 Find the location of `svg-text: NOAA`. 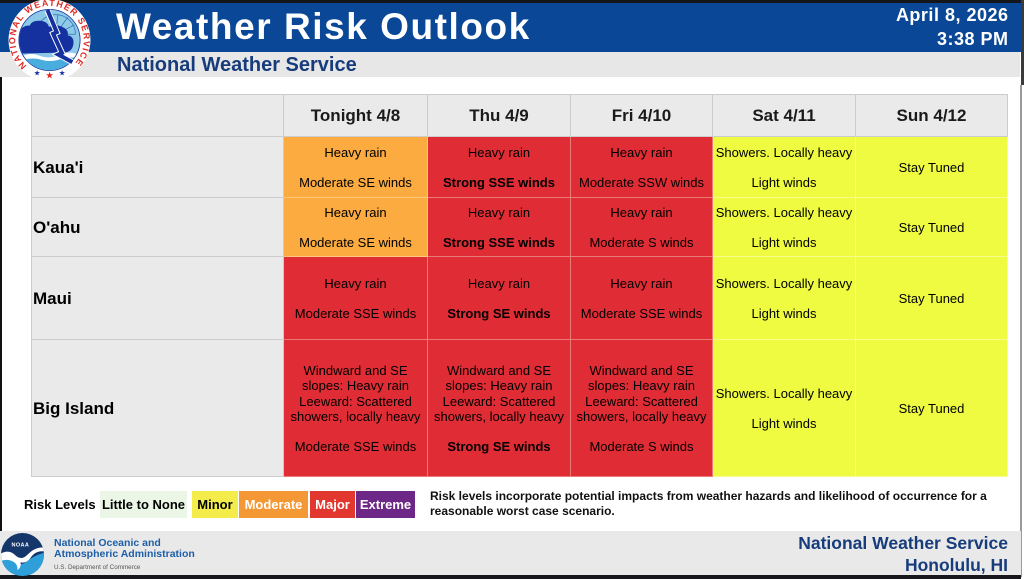

svg-text: NOAA is located at coordinates (21, 546).